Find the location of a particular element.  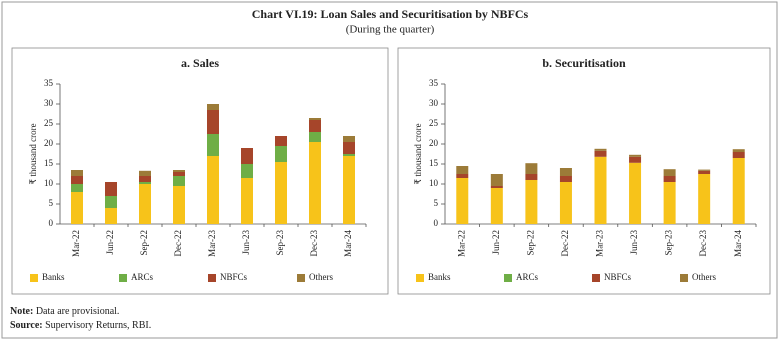

y-tick-label: 20 is located at coordinates (49, 143).